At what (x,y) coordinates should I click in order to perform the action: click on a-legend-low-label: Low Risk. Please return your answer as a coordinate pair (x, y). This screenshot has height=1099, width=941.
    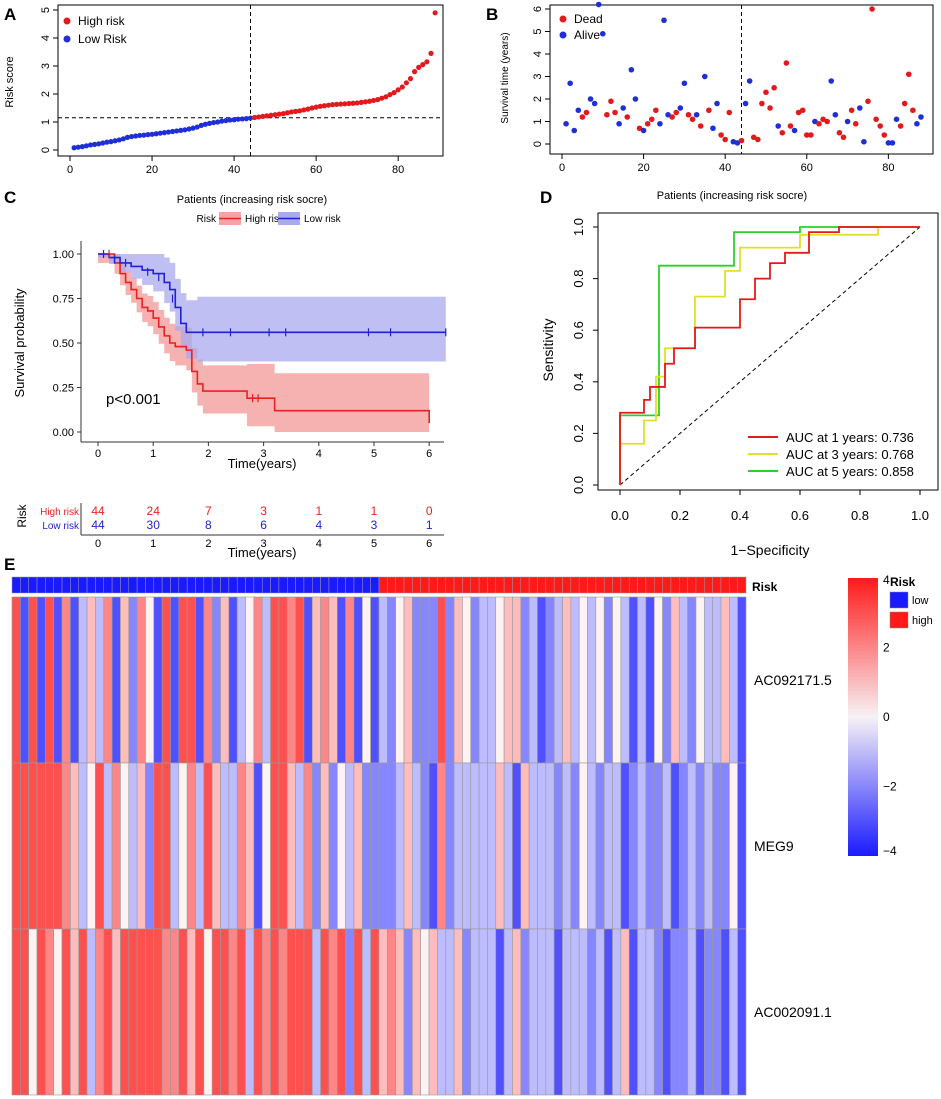
    Looking at the image, I should click on (103, 39).